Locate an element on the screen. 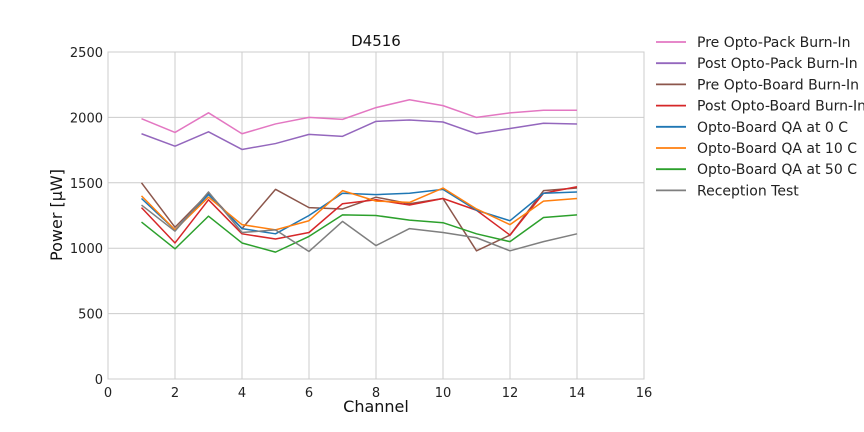 This screenshot has height=432, width=864. y-axis-label: Power [μW] is located at coordinates (56, 215).